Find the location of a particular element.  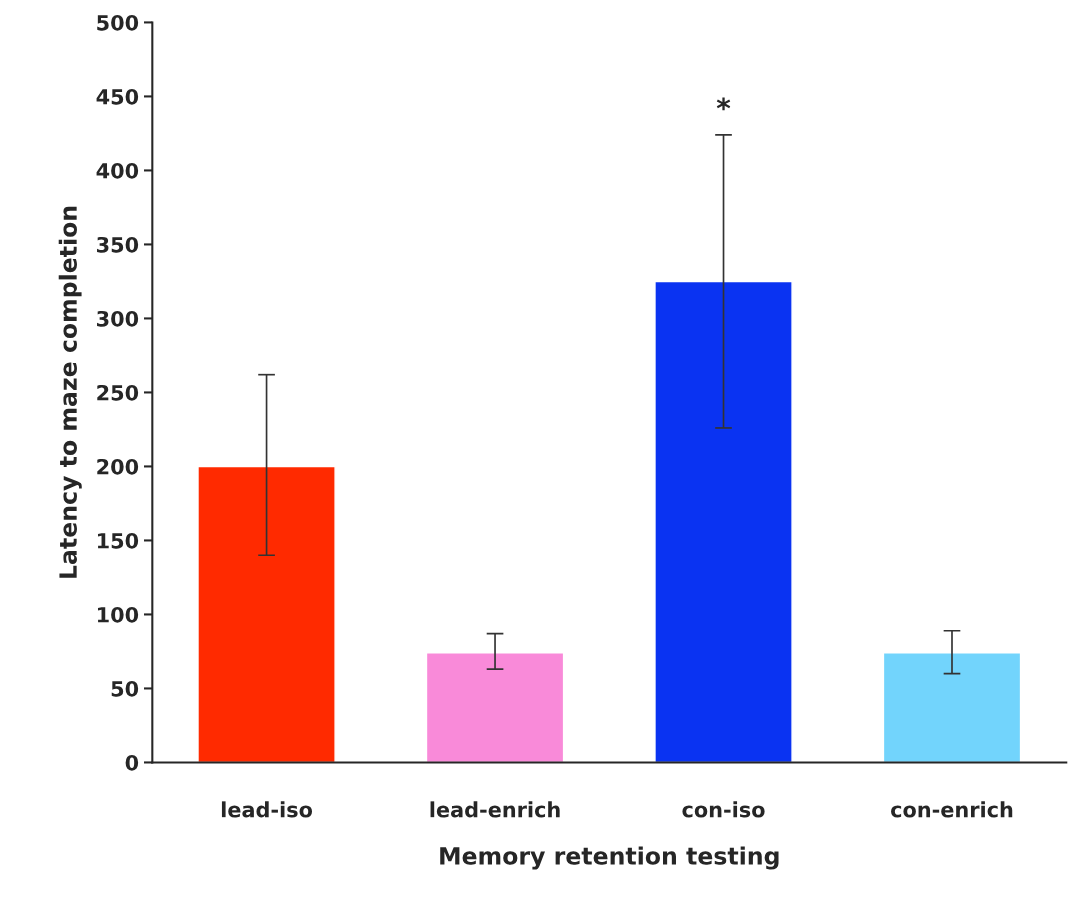

y-tick-label: 500 is located at coordinates (118, 22).